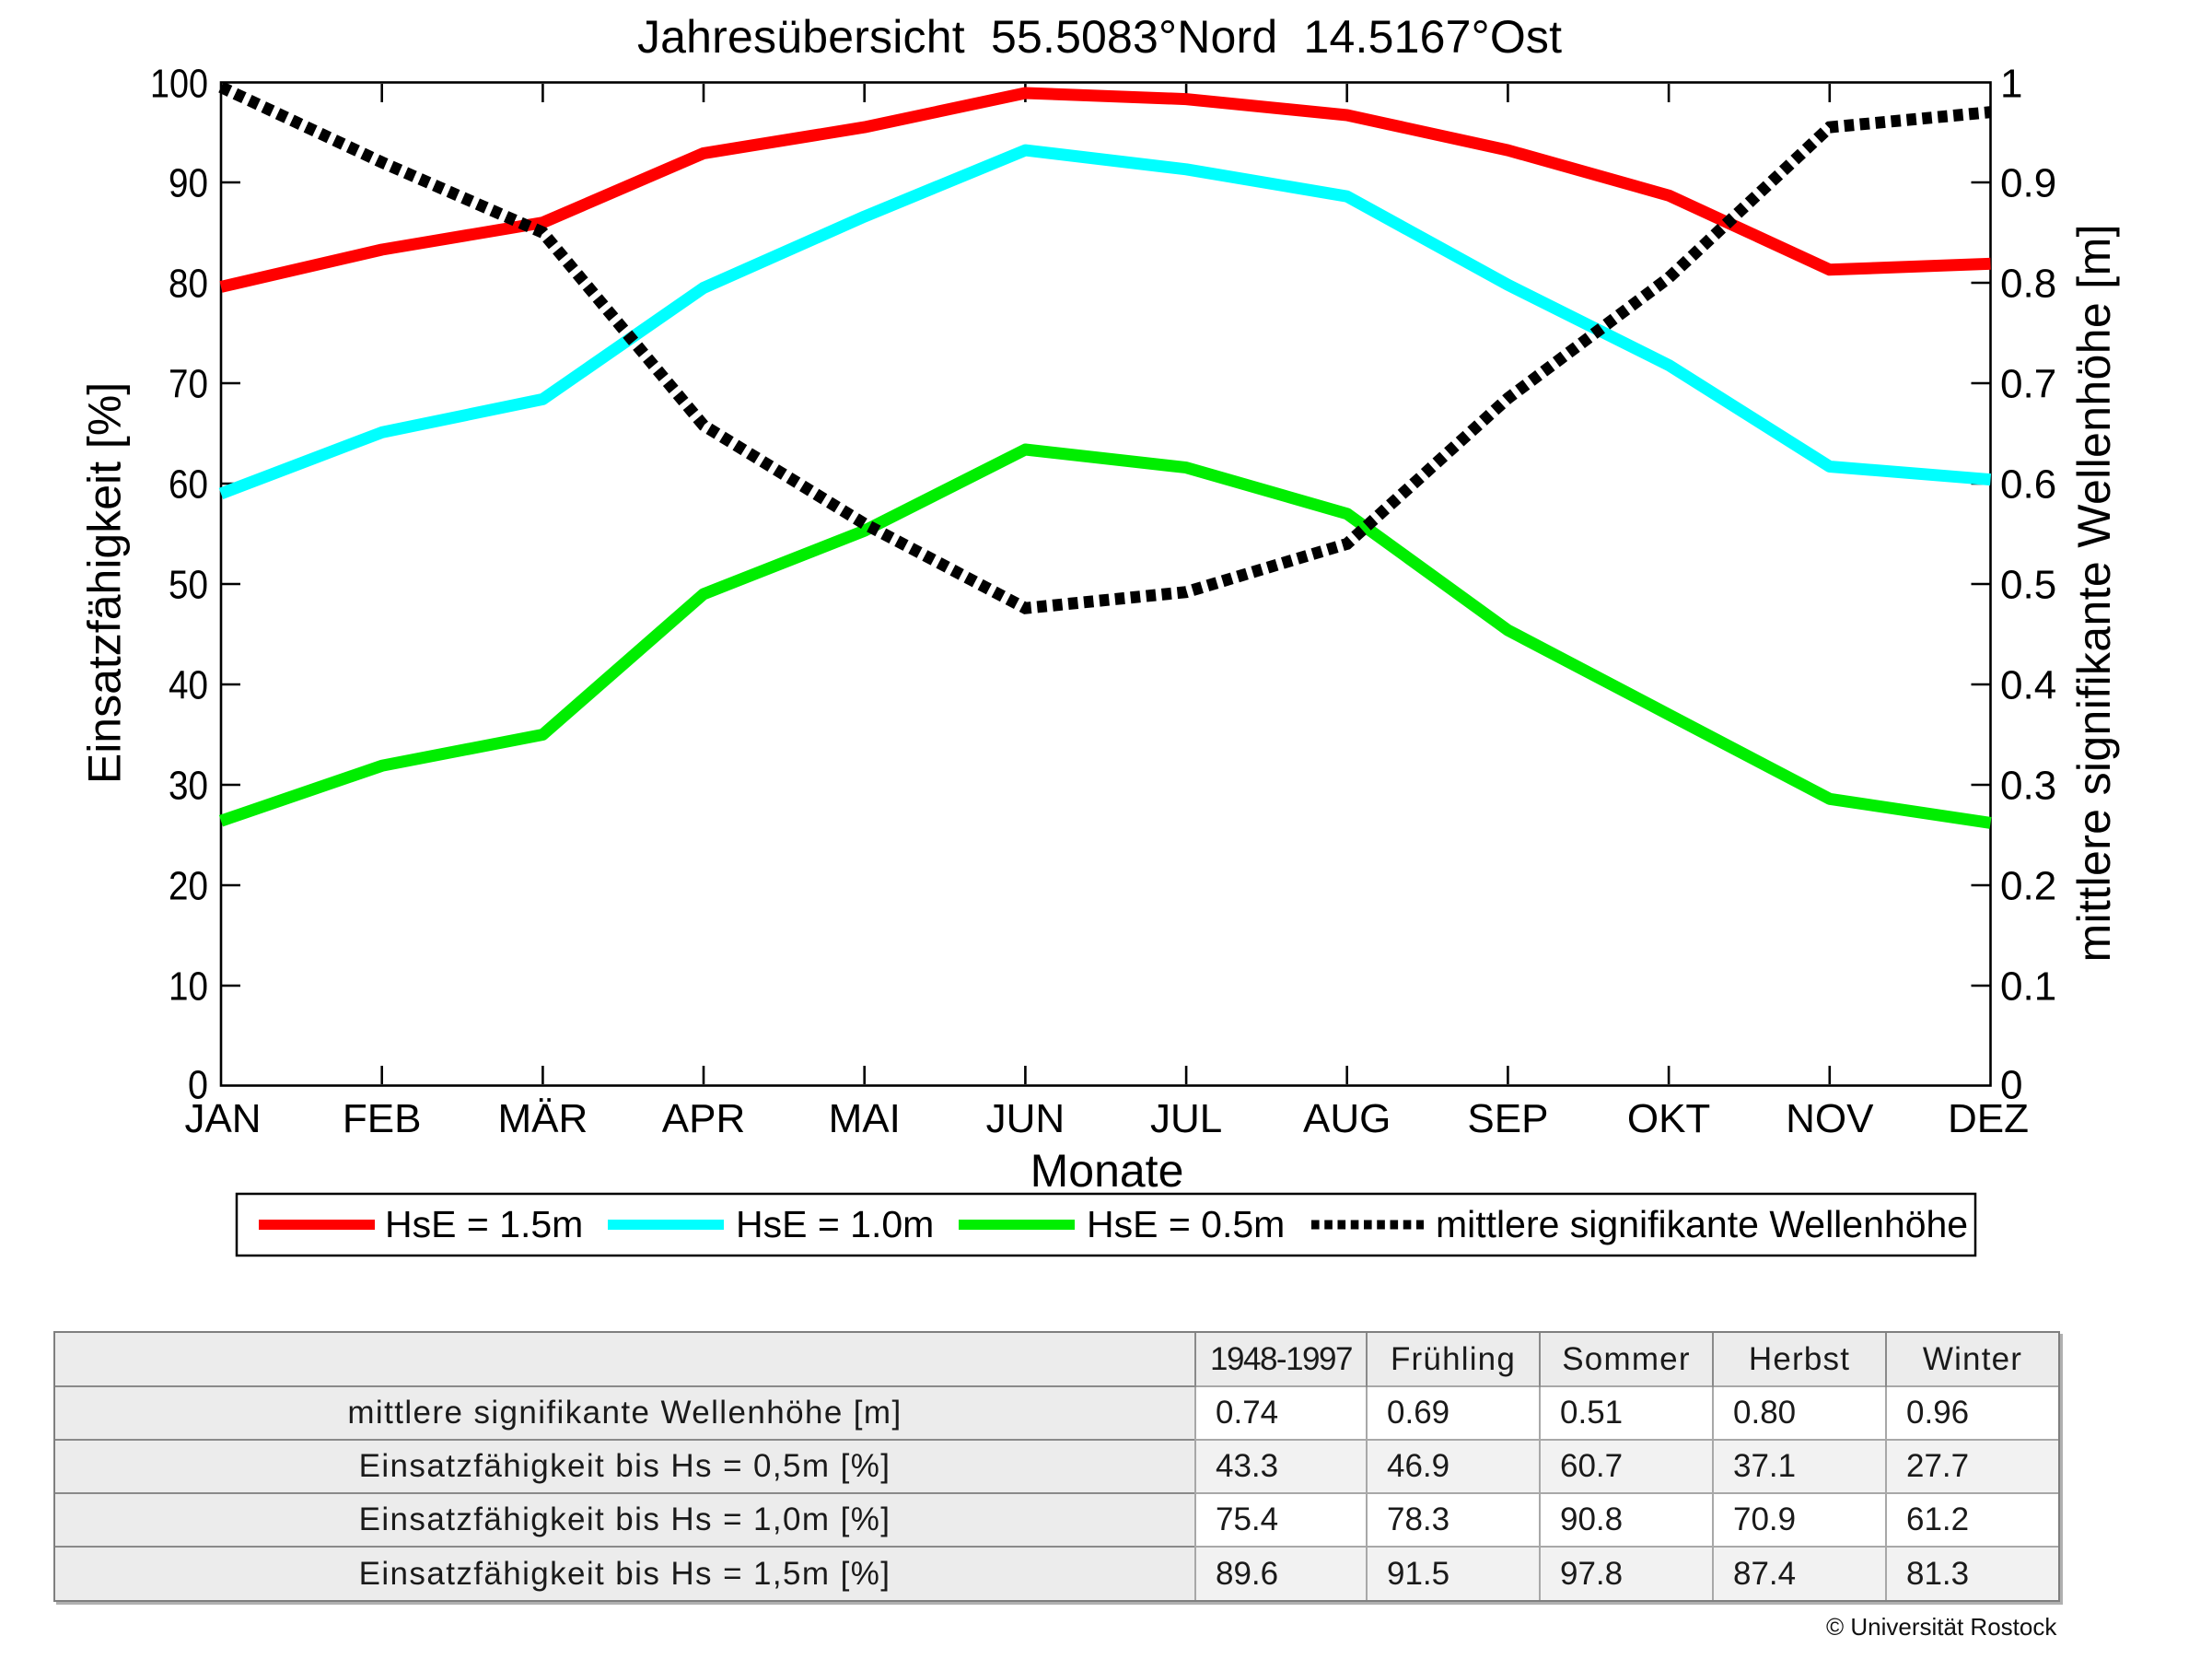  I want to click on svg-text: Einsatzfähigkeit [%], so click(105, 583).